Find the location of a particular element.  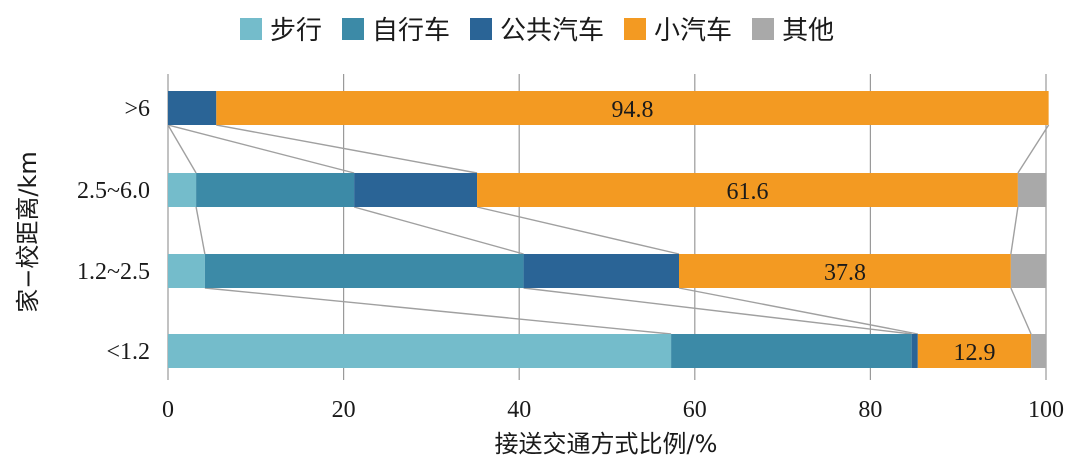

x-tick-label: 40 is located at coordinates (519, 410).